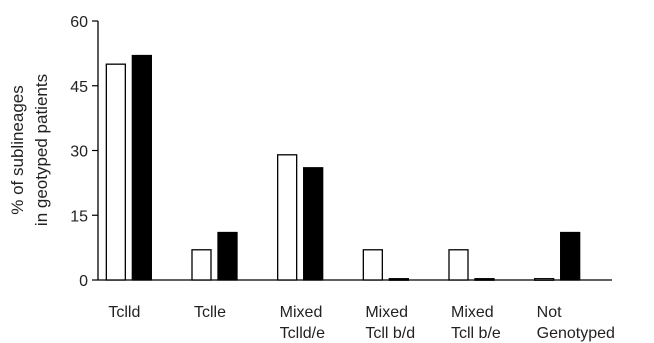 The width and height of the screenshot is (654, 343). I want to click on x-tick-label-line: Tcll b/e, so click(476, 333).